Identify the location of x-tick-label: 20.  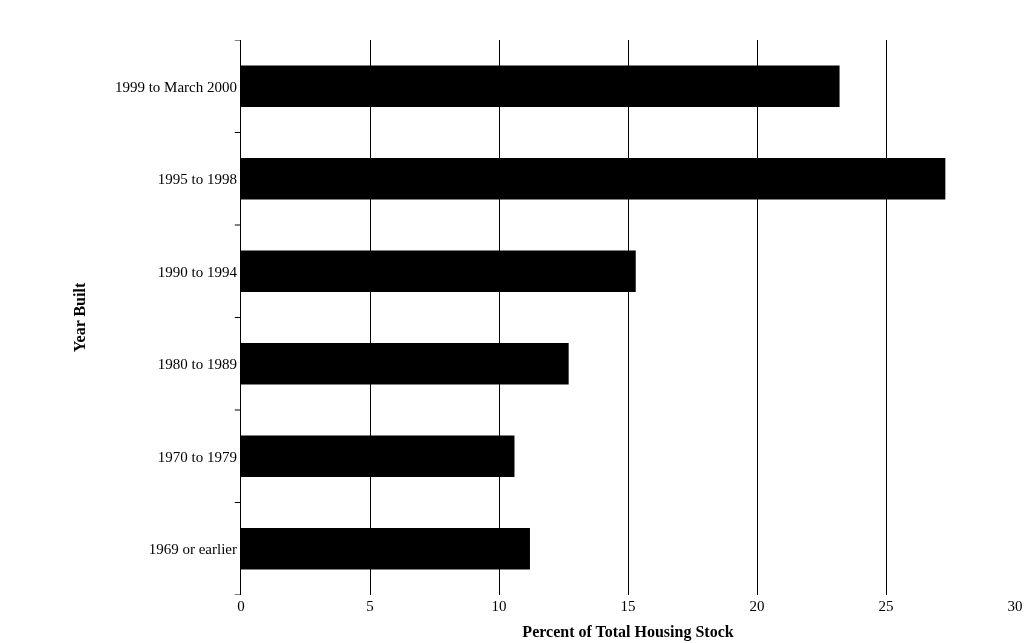
(757, 606).